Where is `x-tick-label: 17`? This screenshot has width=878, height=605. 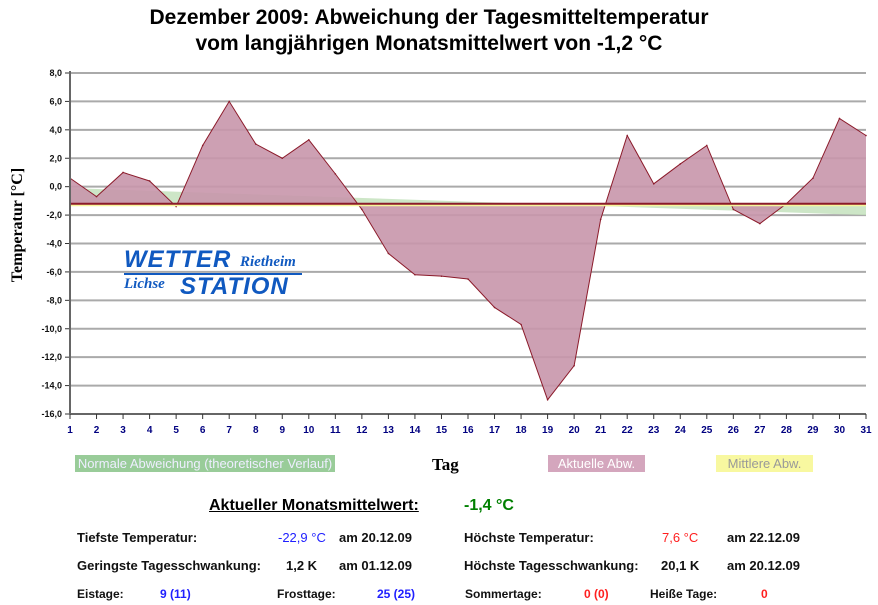 x-tick-label: 17 is located at coordinates (495, 430).